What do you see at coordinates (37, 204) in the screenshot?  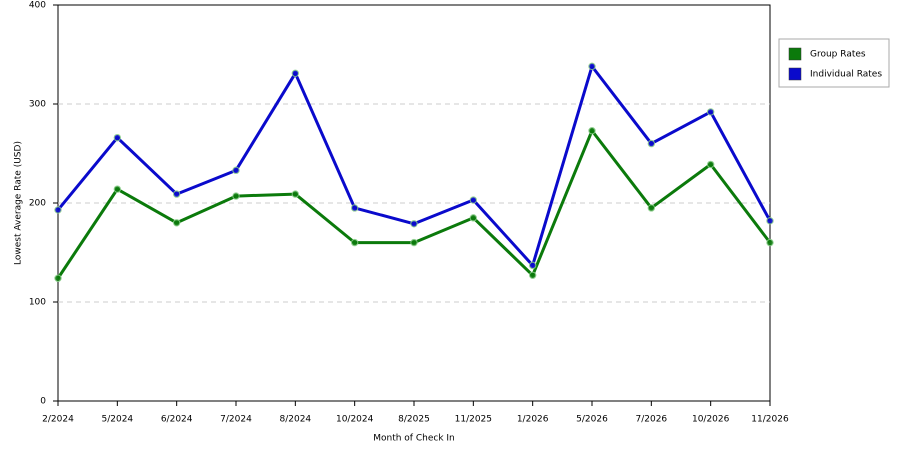 I see `y-tick-label: 200` at bounding box center [37, 204].